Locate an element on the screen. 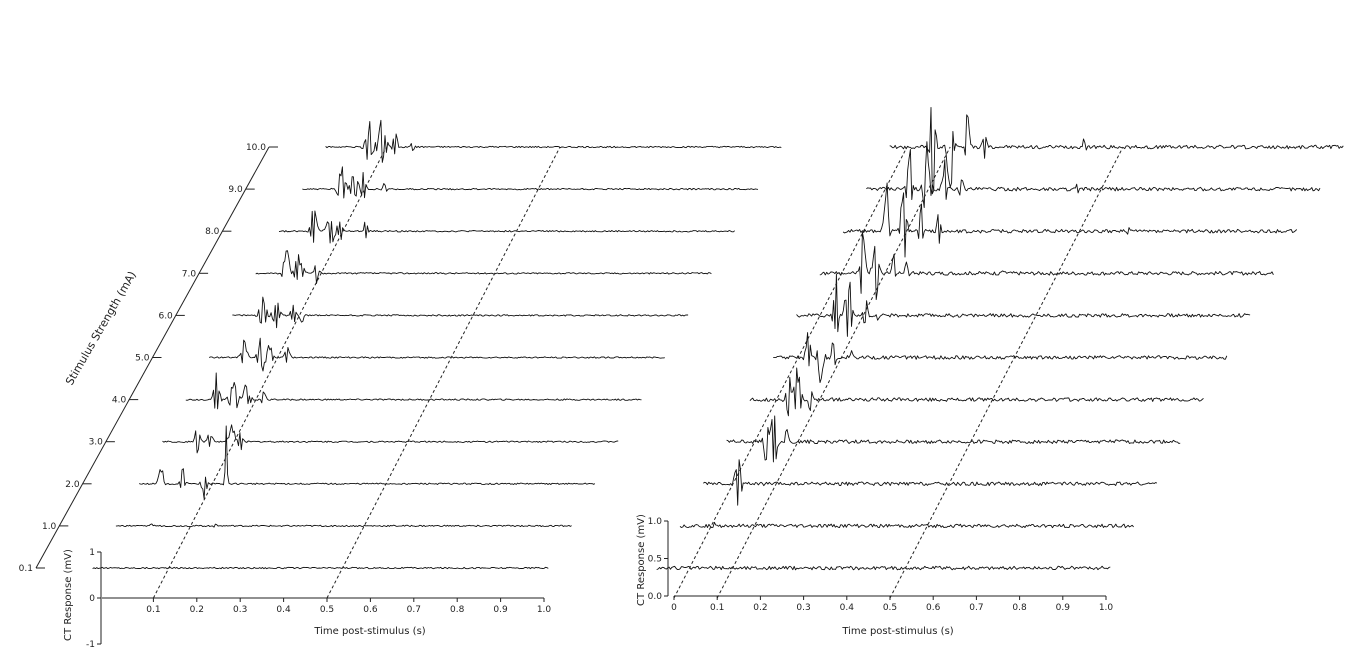  z-tick-label: 7.0 is located at coordinates (189, 274).